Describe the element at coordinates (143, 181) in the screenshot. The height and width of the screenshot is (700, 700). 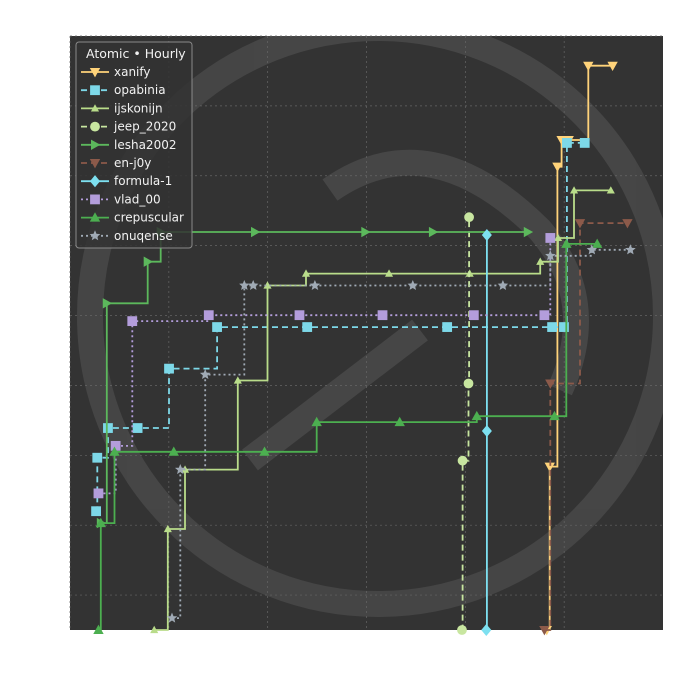
I see `legend-label: formula-1` at that location.